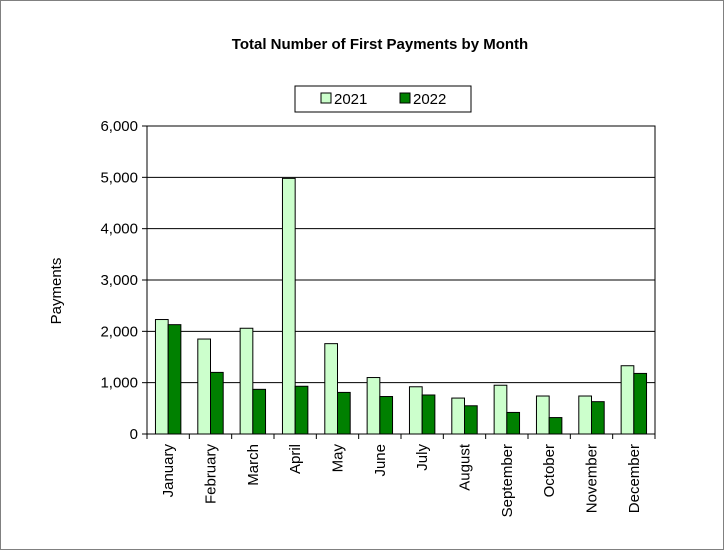 The image size is (725, 551). What do you see at coordinates (119, 331) in the screenshot?
I see `y-tick-label: 2,000` at bounding box center [119, 331].